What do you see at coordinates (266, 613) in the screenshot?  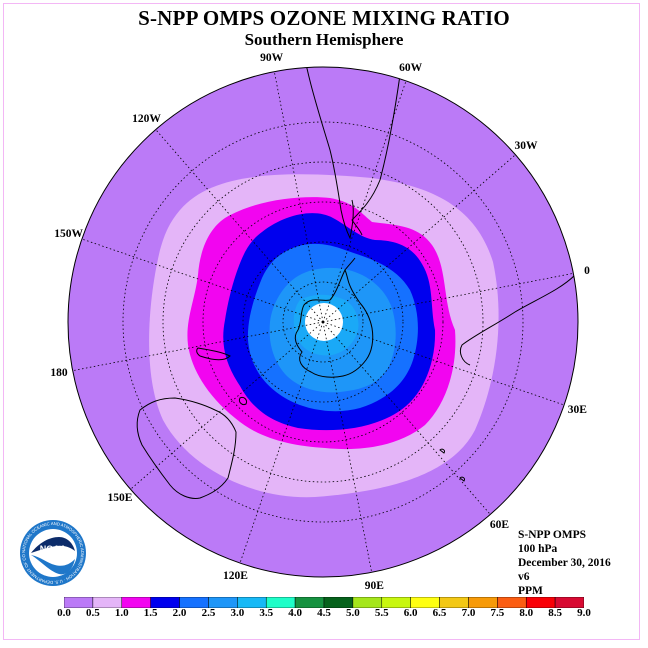 I see `colorbar-tick-label: 3.5` at bounding box center [266, 613].